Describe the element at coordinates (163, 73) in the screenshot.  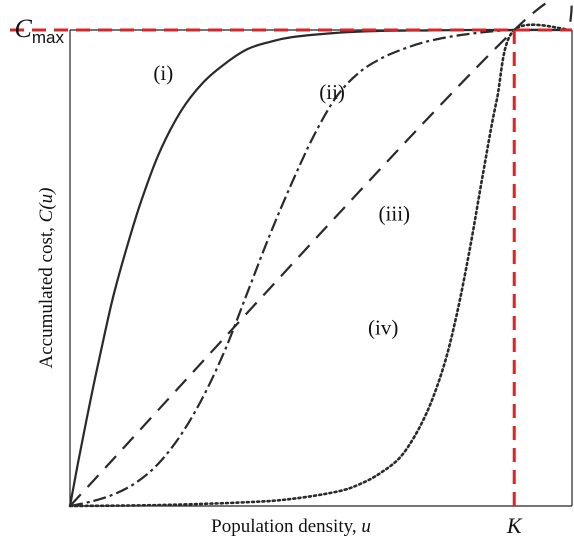
I see `series-label-1: (i)` at that location.